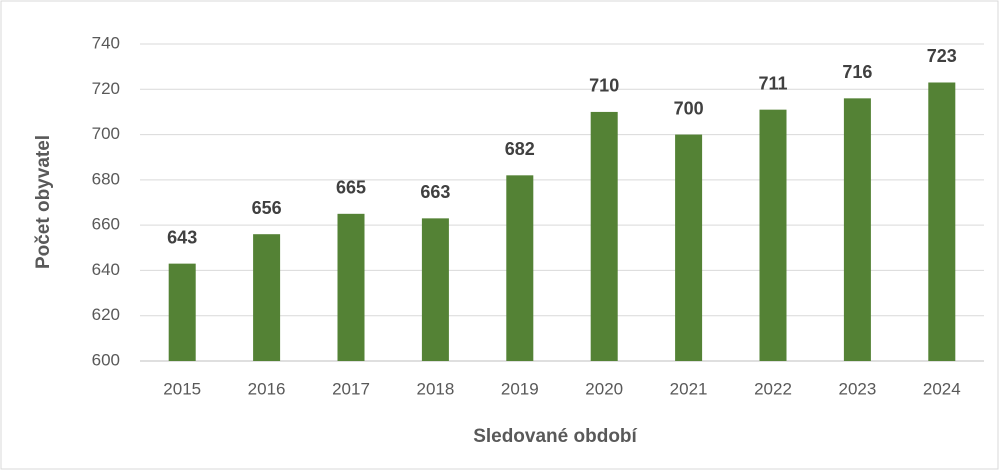  Describe the element at coordinates (351, 388) in the screenshot. I see `x-tick-label: 2017` at that location.